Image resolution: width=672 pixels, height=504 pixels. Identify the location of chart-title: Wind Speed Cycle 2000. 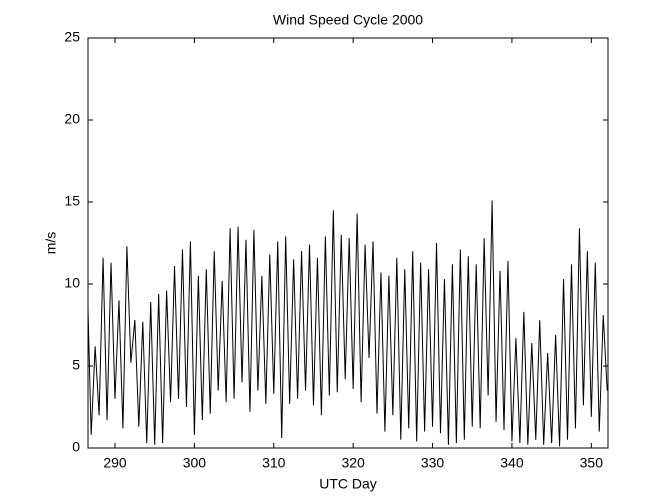
(348, 20).